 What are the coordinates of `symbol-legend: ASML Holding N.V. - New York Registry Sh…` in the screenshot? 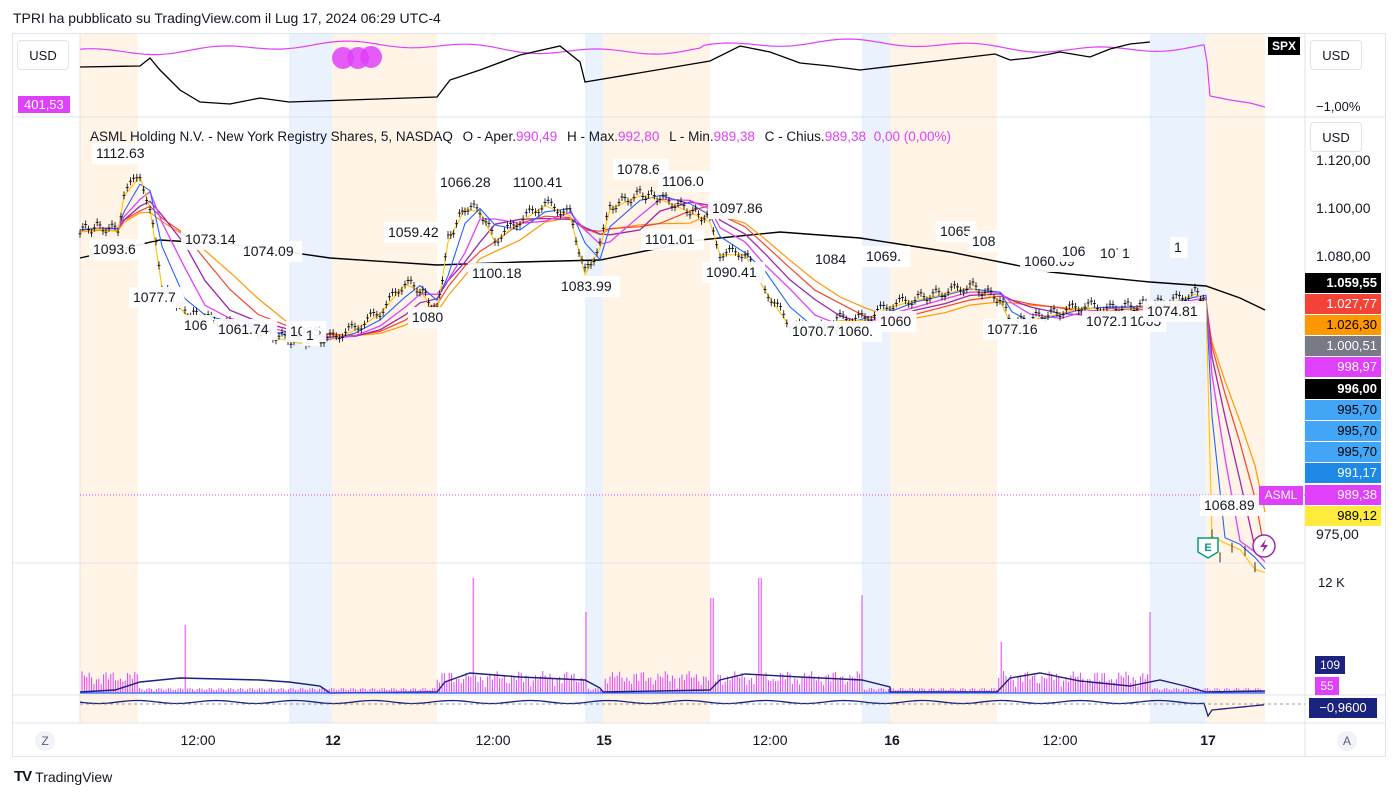 It's located at (520, 136).